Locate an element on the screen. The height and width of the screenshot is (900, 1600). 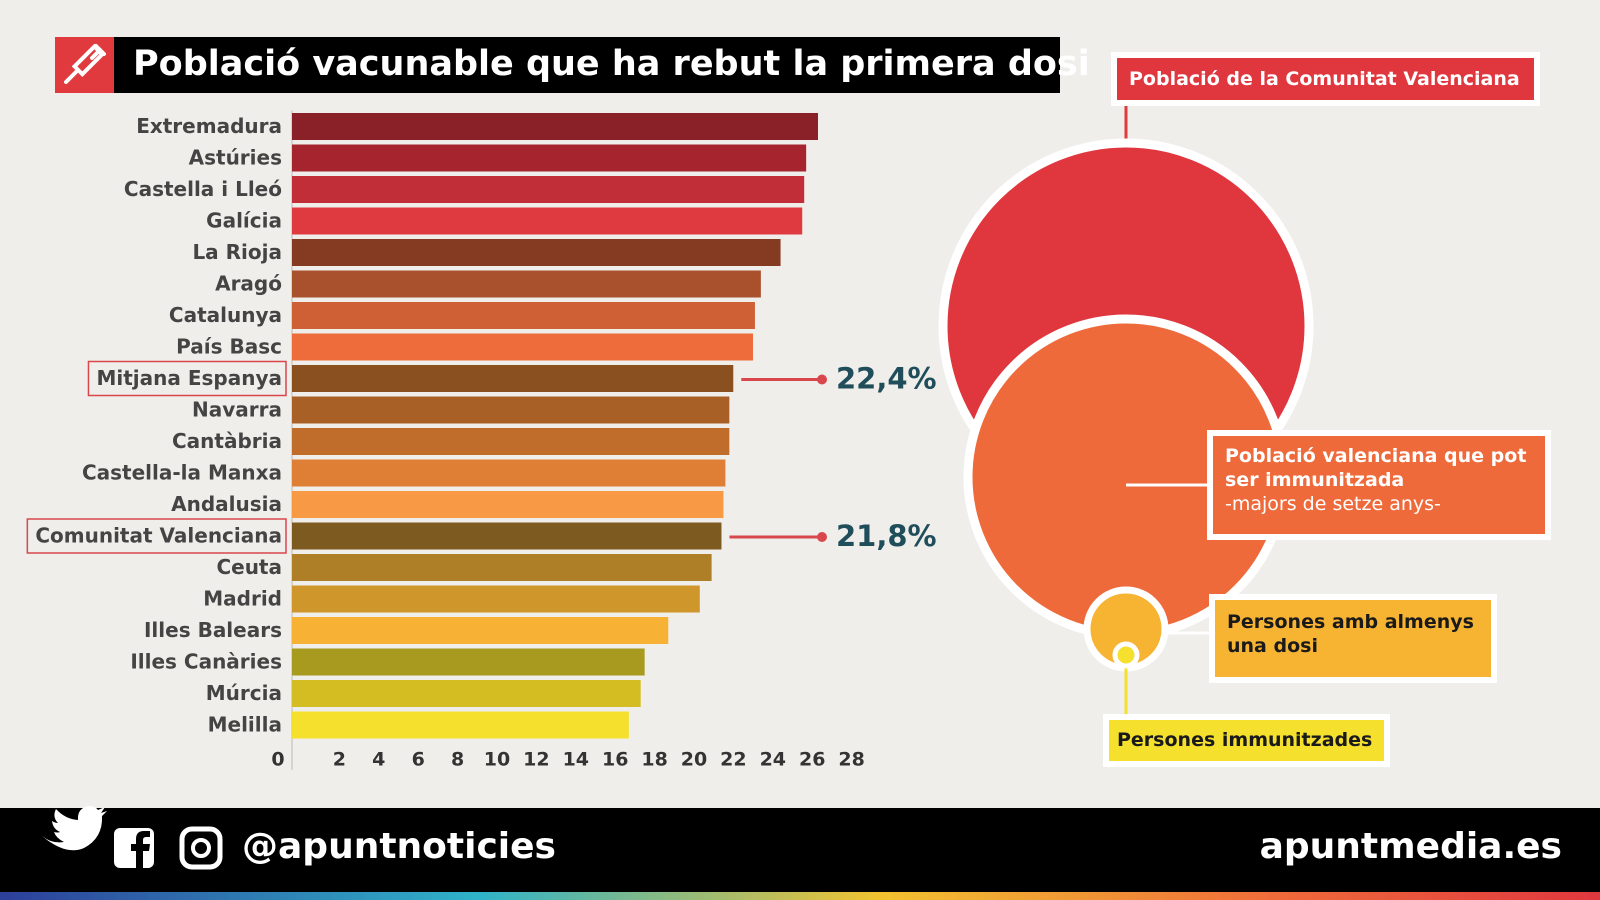
value-label: 21,8% is located at coordinates (886, 536).